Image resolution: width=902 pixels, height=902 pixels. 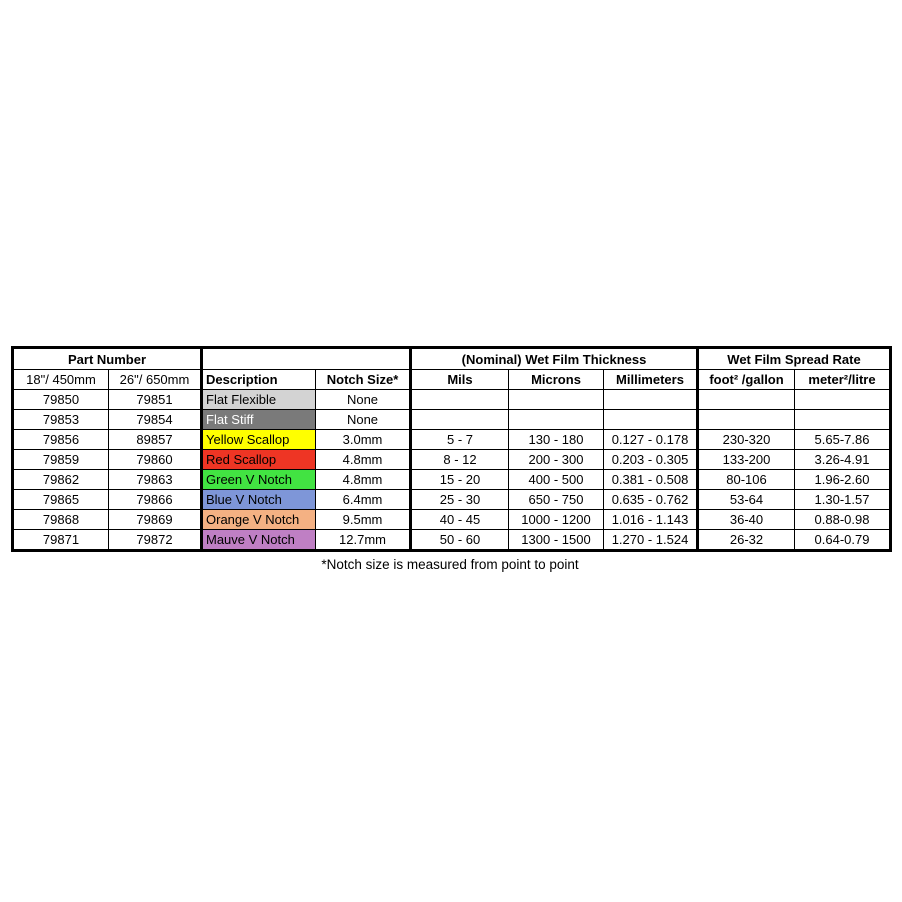 I want to click on column-header-microns: Microns, so click(x=556, y=379).